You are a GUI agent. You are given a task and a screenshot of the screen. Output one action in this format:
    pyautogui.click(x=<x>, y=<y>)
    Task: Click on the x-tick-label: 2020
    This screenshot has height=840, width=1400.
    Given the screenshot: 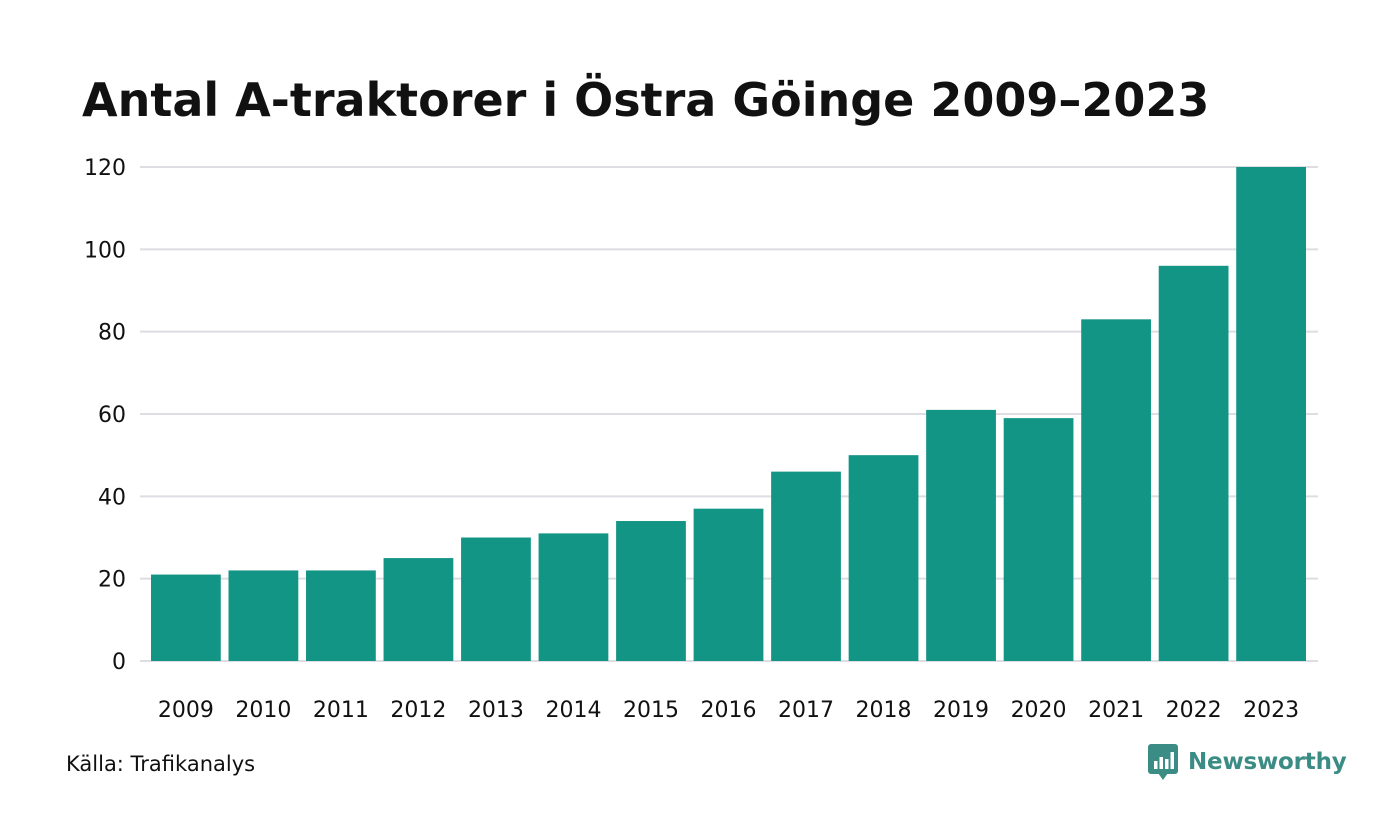 What is the action you would take?
    pyautogui.click(x=1039, y=710)
    